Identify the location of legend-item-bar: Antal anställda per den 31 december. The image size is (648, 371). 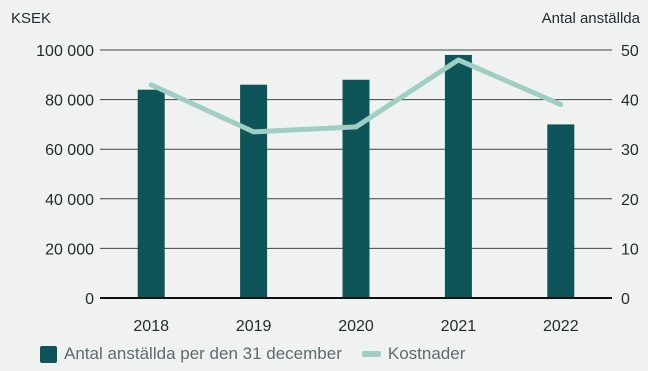
(191, 354).